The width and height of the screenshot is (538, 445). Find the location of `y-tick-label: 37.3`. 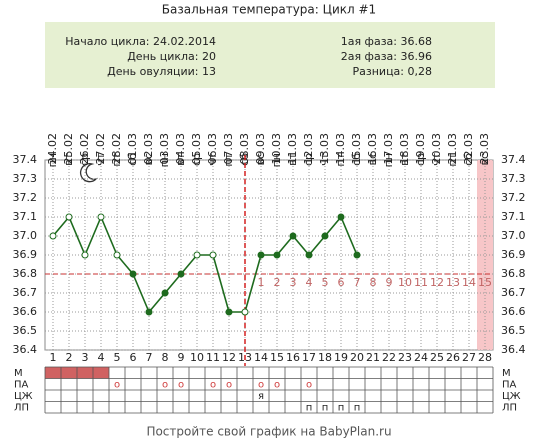

y-tick-label: 37.3 is located at coordinates (25, 178).